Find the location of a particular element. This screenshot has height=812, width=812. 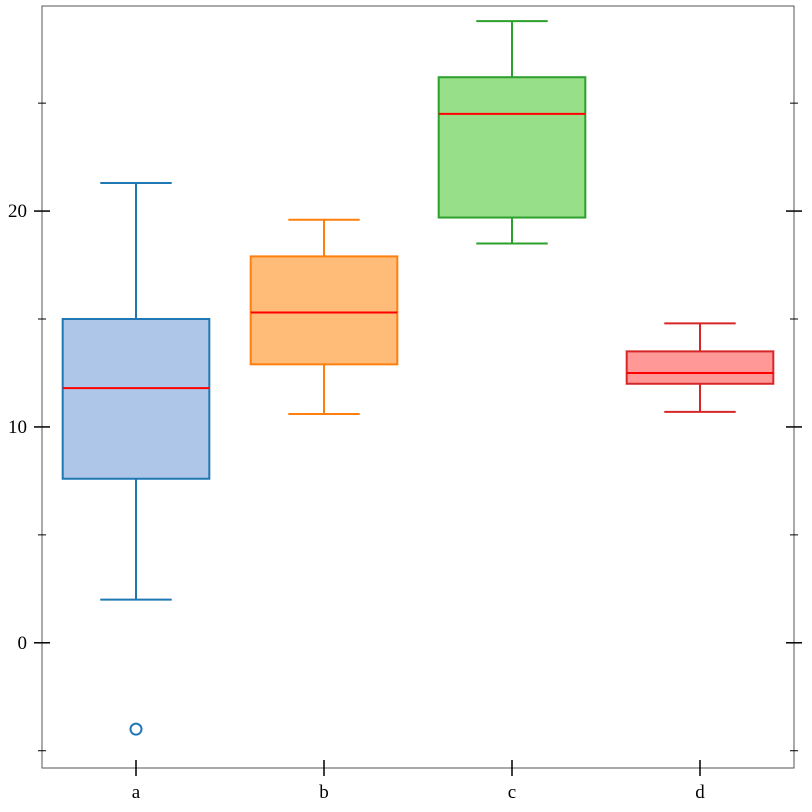

x-axis: a b c d is located at coordinates (418, 781).